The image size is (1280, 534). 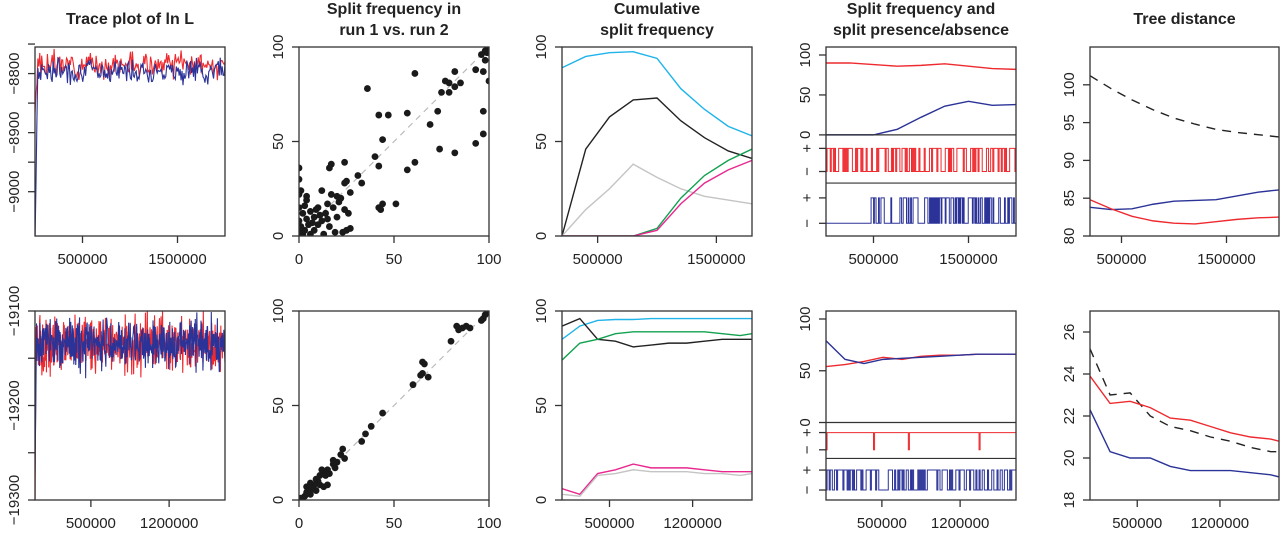 I want to click on panel-r2c4: + − + − 0 50 100 500000 1200000, so click(x=907, y=419).